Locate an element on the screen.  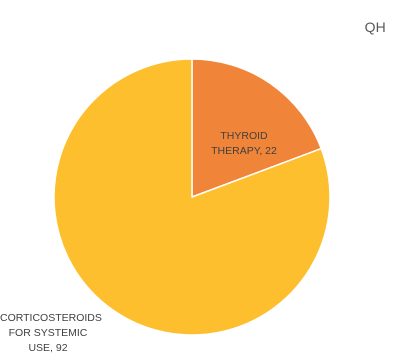
slice-label-line: THERAPY, 22 is located at coordinates (244, 151).